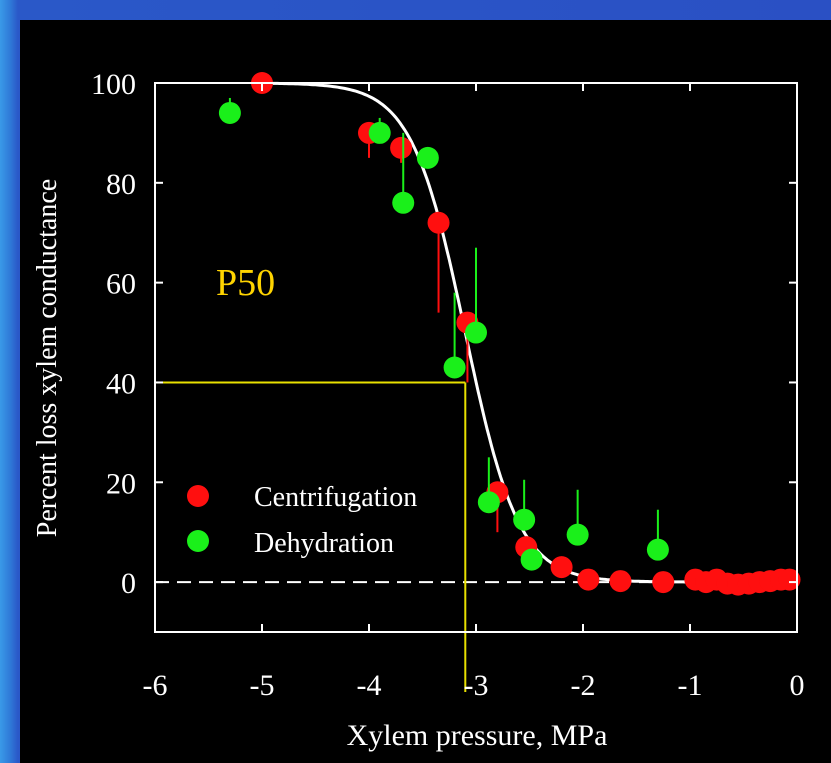 The image size is (831, 763). I want to click on y-axis-label: Percent loss xylem conductance, so click(47, 358).